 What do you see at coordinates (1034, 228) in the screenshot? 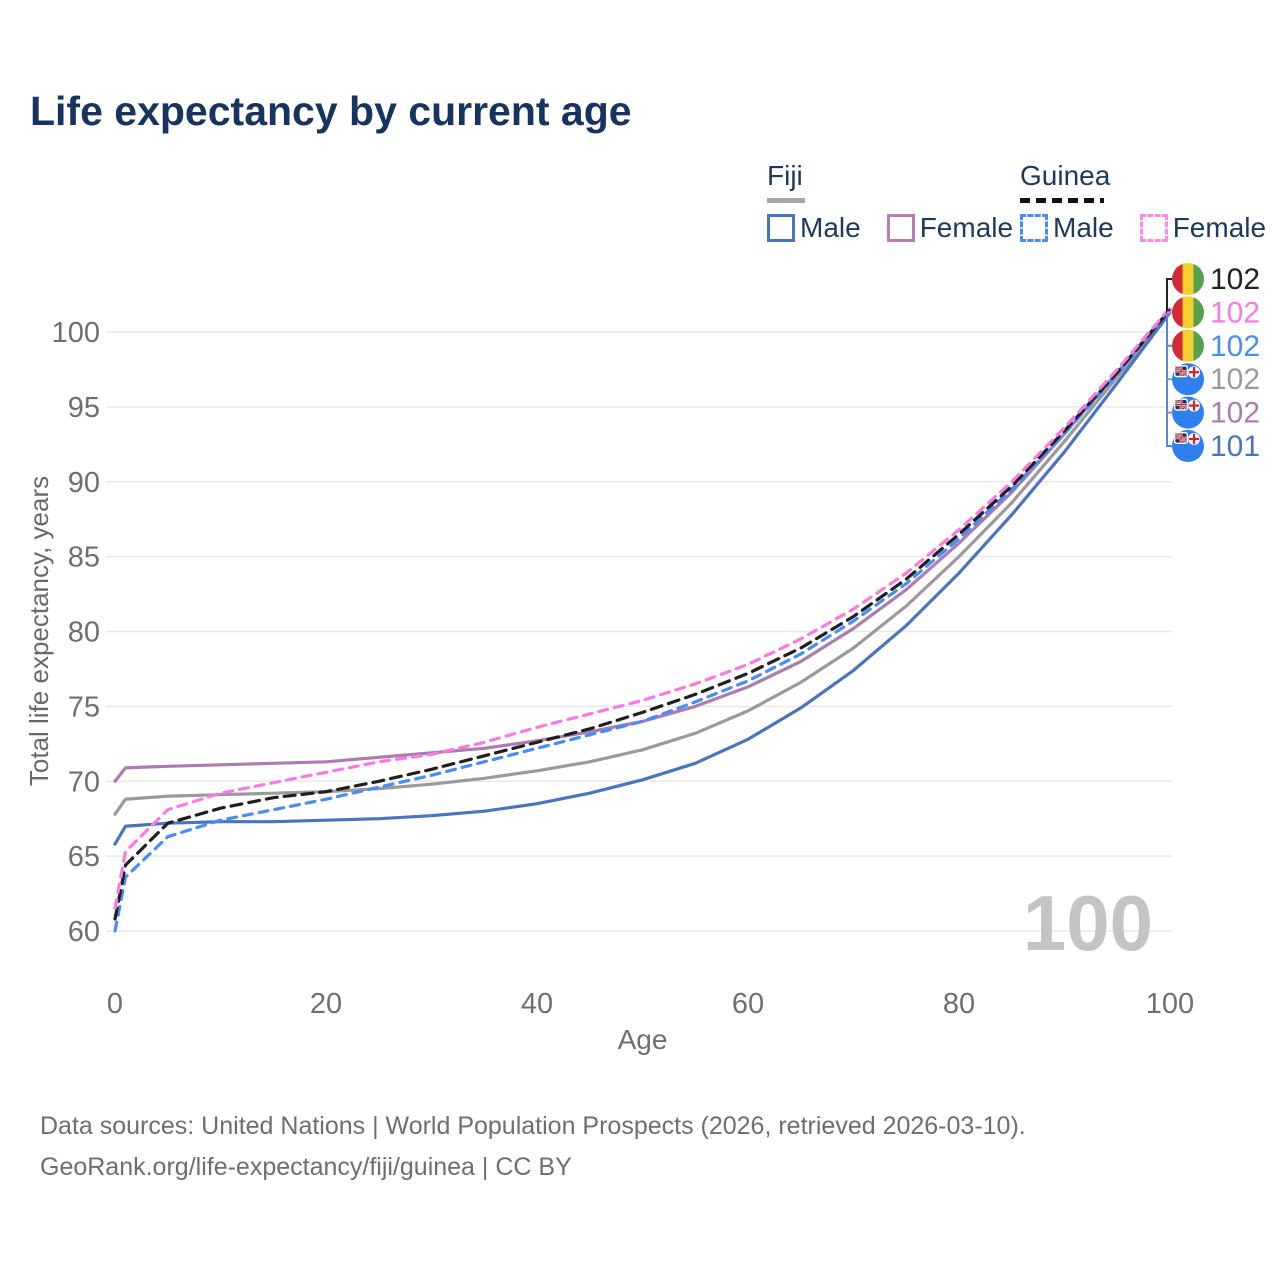
I see `guinea-male-swatch-icon` at bounding box center [1034, 228].